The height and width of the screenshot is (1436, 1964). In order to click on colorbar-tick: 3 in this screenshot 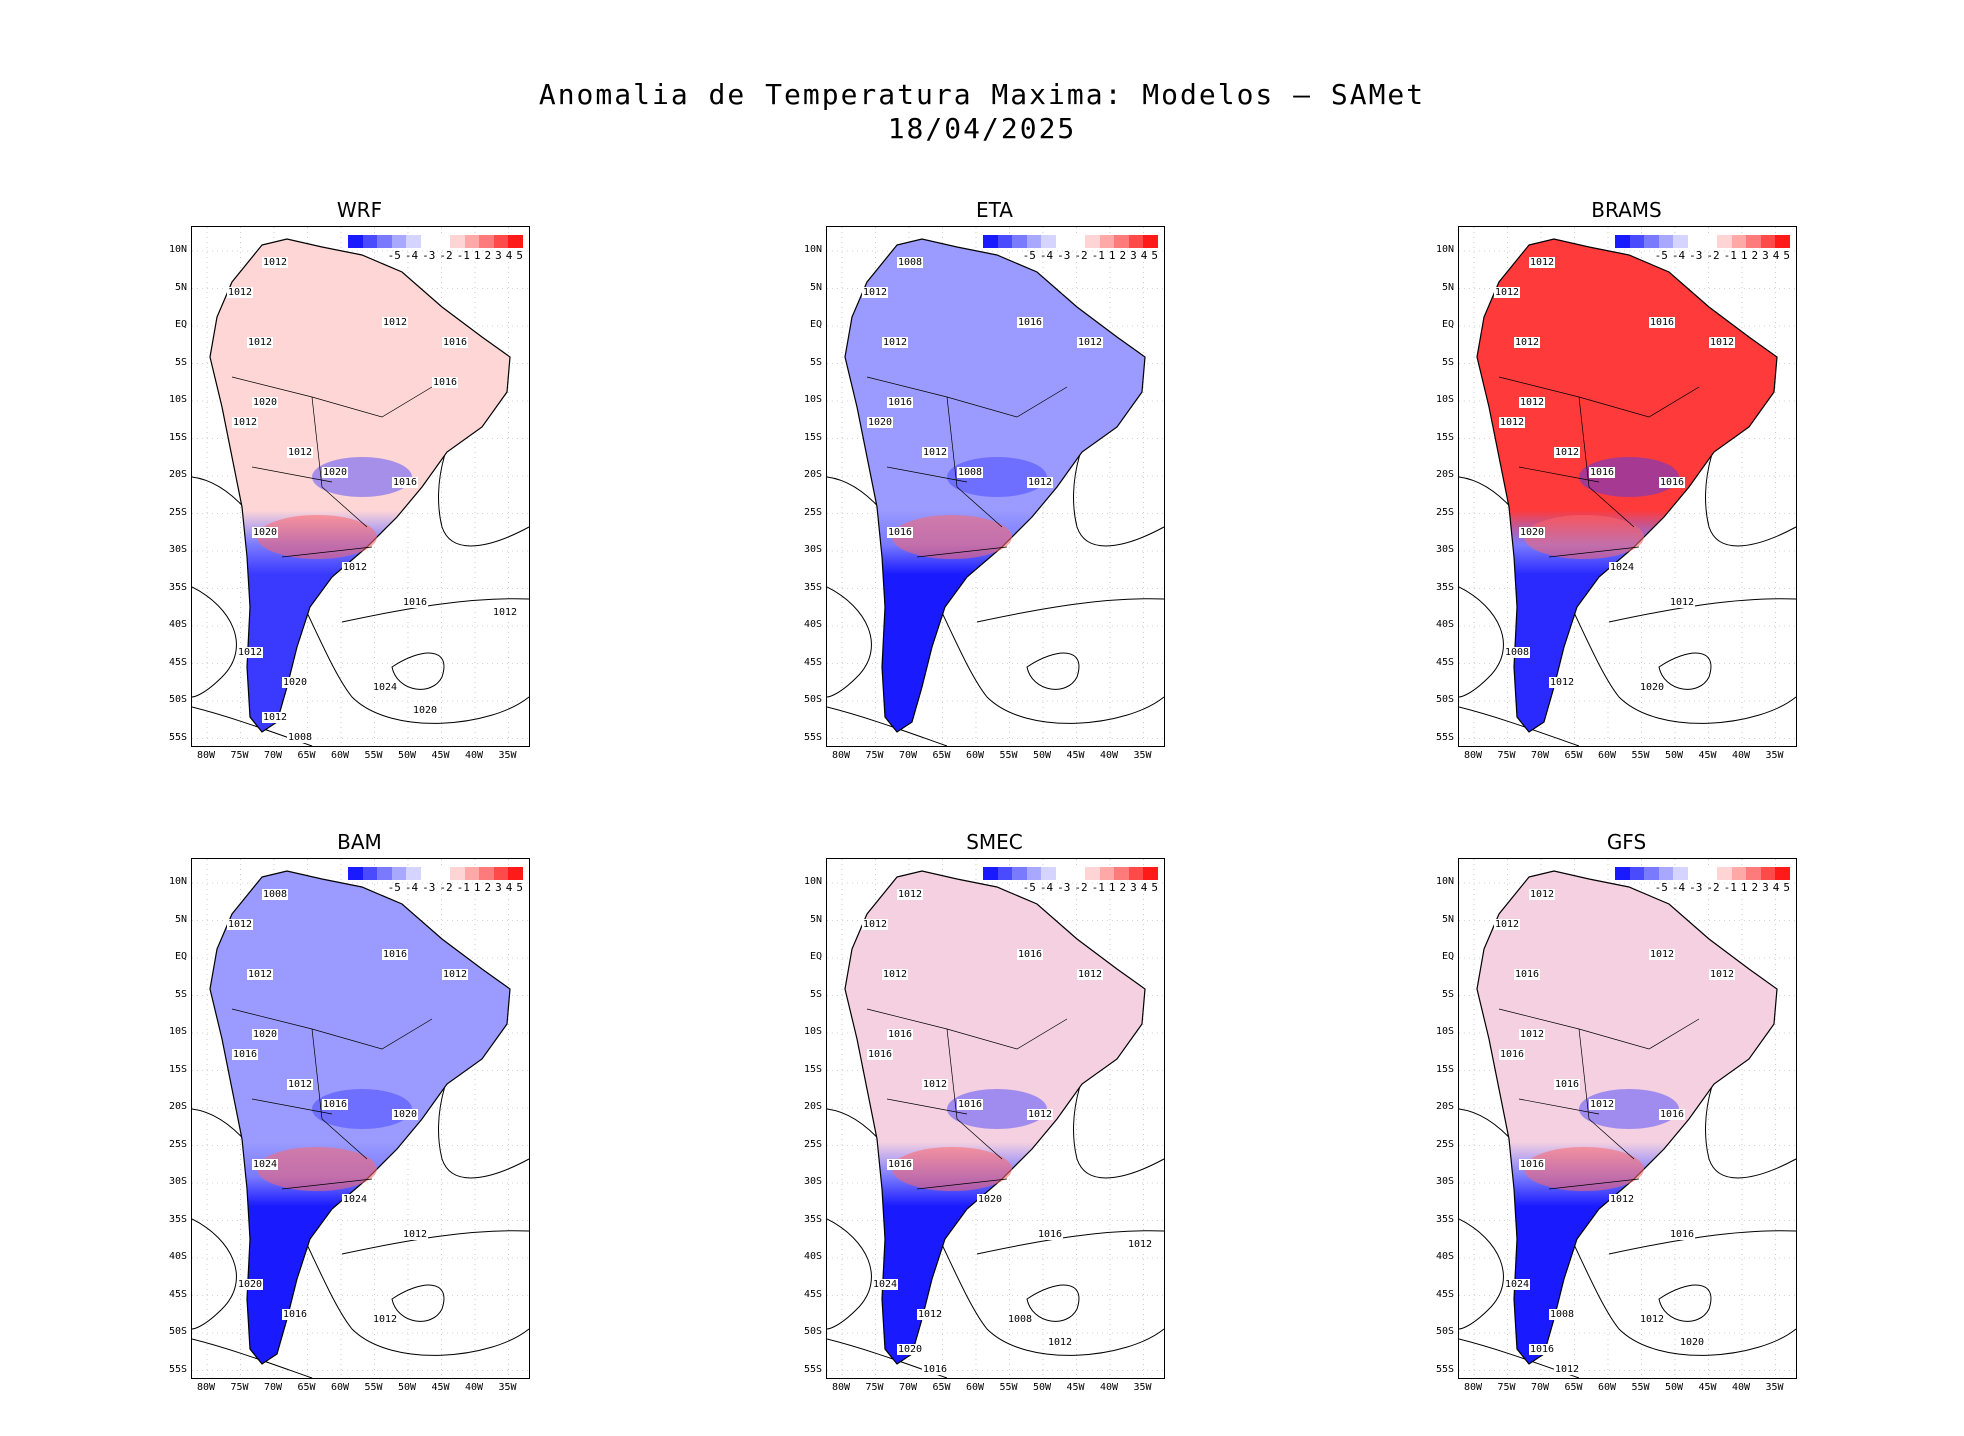, I will do `click(1133, 887)`.